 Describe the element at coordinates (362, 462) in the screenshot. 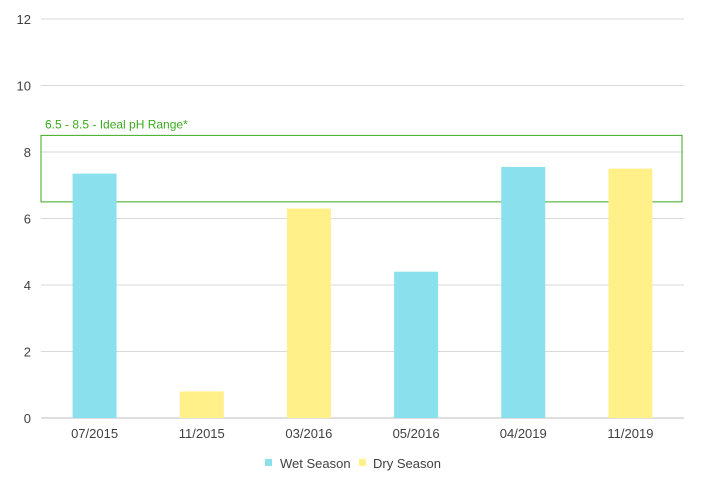

I see `legend-swatch-dry` at that location.